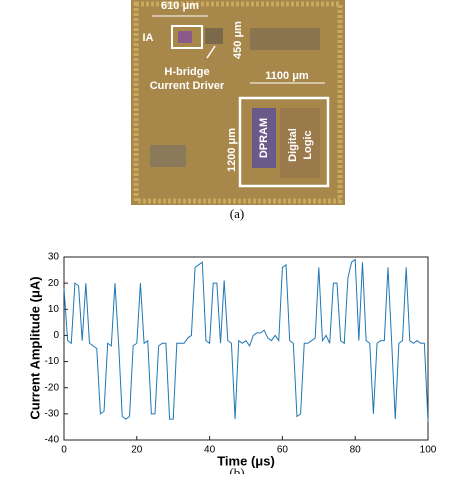  Describe the element at coordinates (293, 145) in the screenshot. I see `logic-label: Digital` at that location.